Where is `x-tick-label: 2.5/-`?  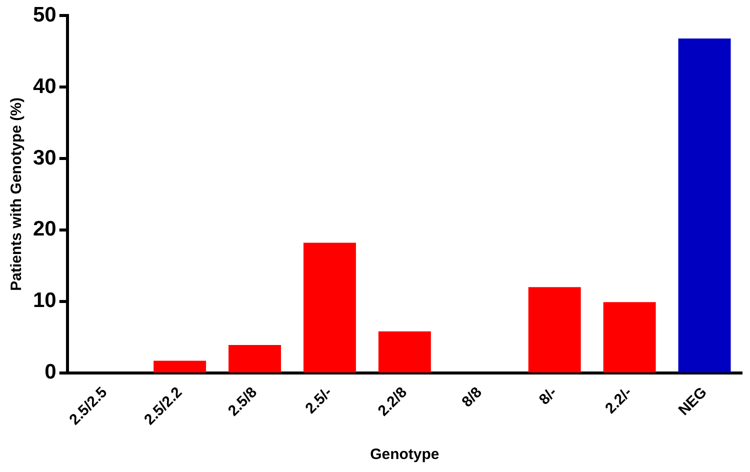 x-tick-label: 2.5/- is located at coordinates (319, 401).